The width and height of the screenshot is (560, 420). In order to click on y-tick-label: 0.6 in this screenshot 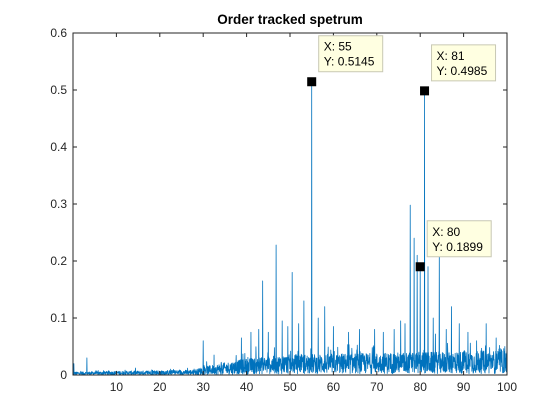, I will do `click(58, 33)`.